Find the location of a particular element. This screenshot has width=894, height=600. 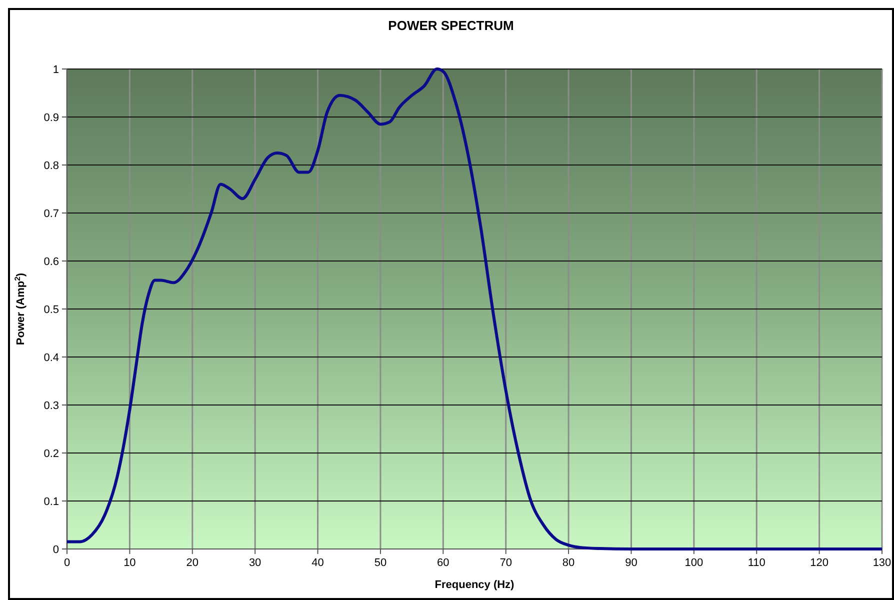

x-tick-label: 70 is located at coordinates (506, 563).